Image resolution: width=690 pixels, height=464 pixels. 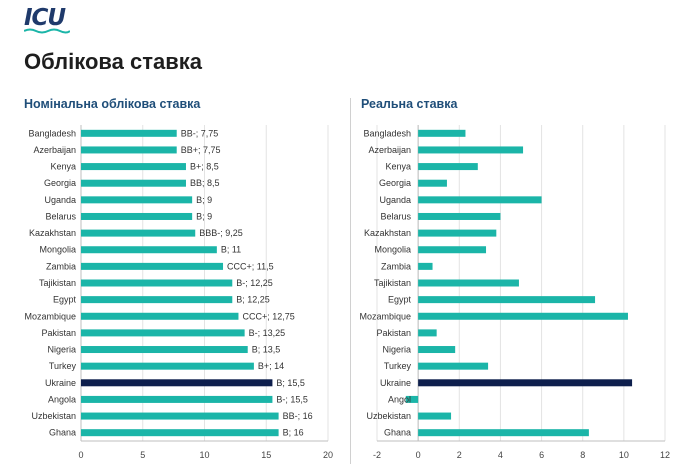 I want to click on bar-egypt, so click(x=507, y=300).